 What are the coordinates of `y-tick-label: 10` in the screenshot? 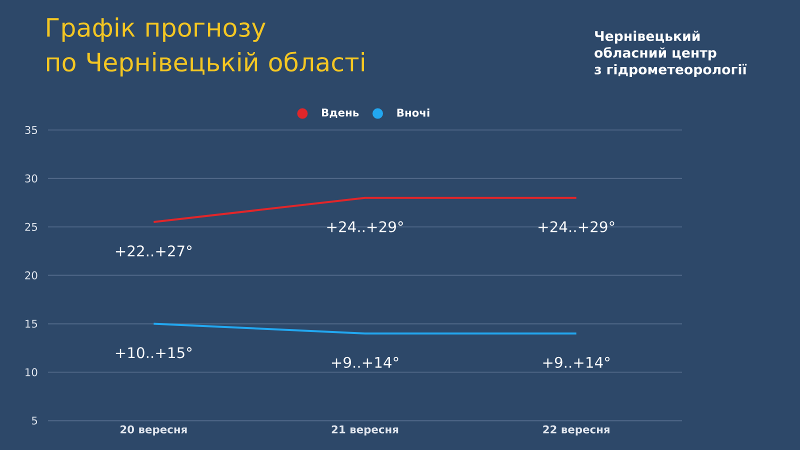 It's located at (32, 372).